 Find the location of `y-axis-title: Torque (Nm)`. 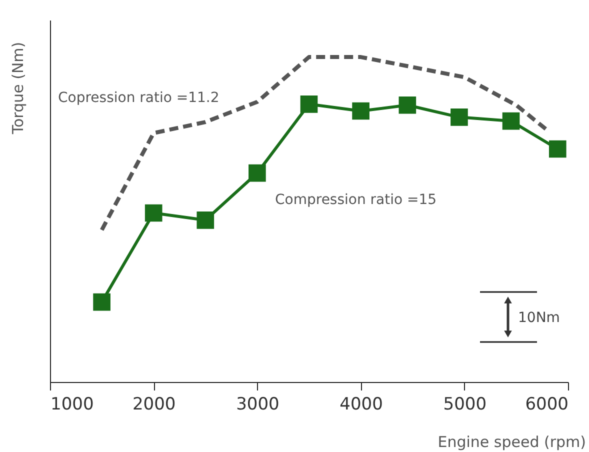

y-axis-title: Torque (Nm) is located at coordinates (18, 89).